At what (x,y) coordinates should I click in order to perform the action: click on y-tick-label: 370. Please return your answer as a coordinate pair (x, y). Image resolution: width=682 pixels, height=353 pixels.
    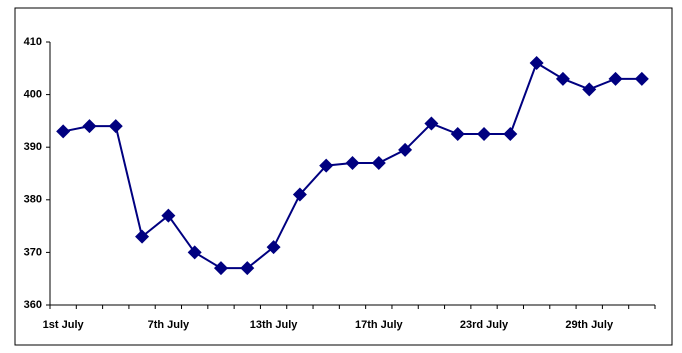
    Looking at the image, I should click on (33, 252).